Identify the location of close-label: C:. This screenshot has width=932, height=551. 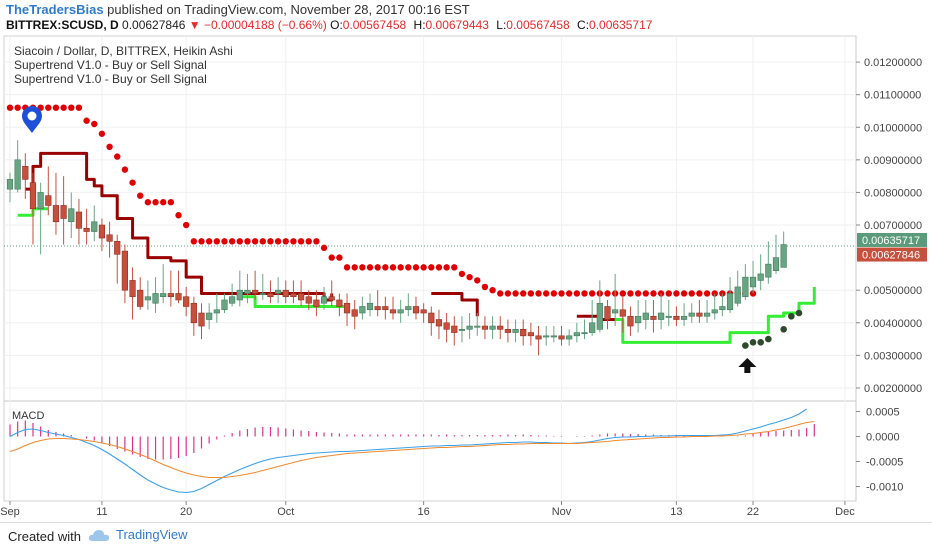
(583, 25).